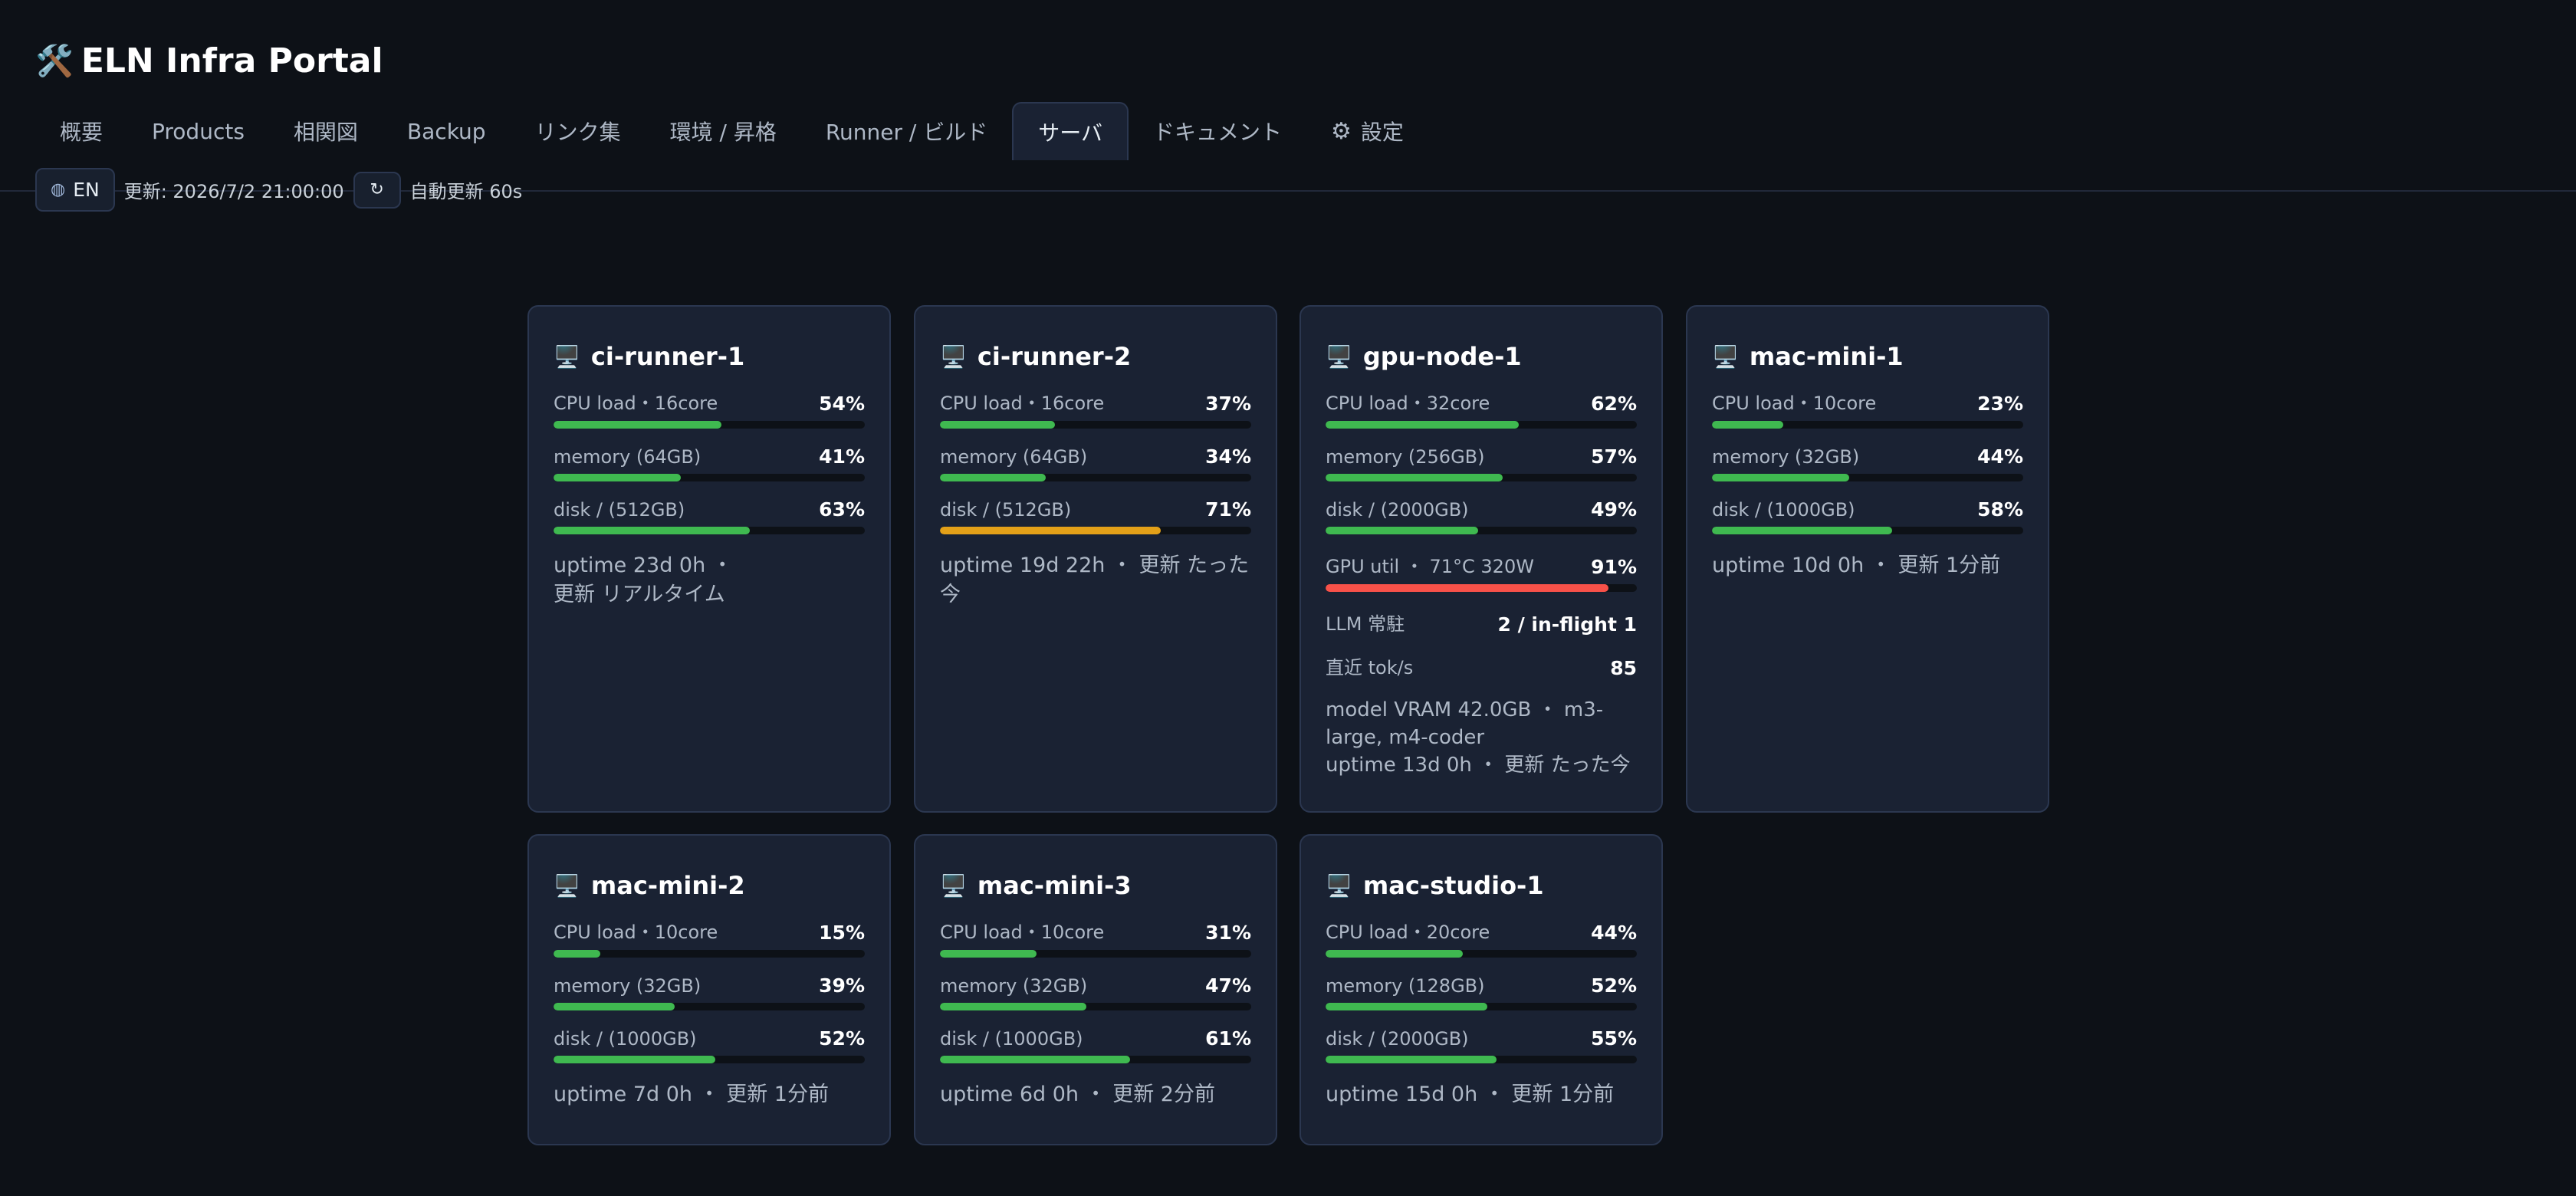 The image size is (2576, 1196). Describe the element at coordinates (1228, 404) in the screenshot. I see `metric-value: 37%` at that location.